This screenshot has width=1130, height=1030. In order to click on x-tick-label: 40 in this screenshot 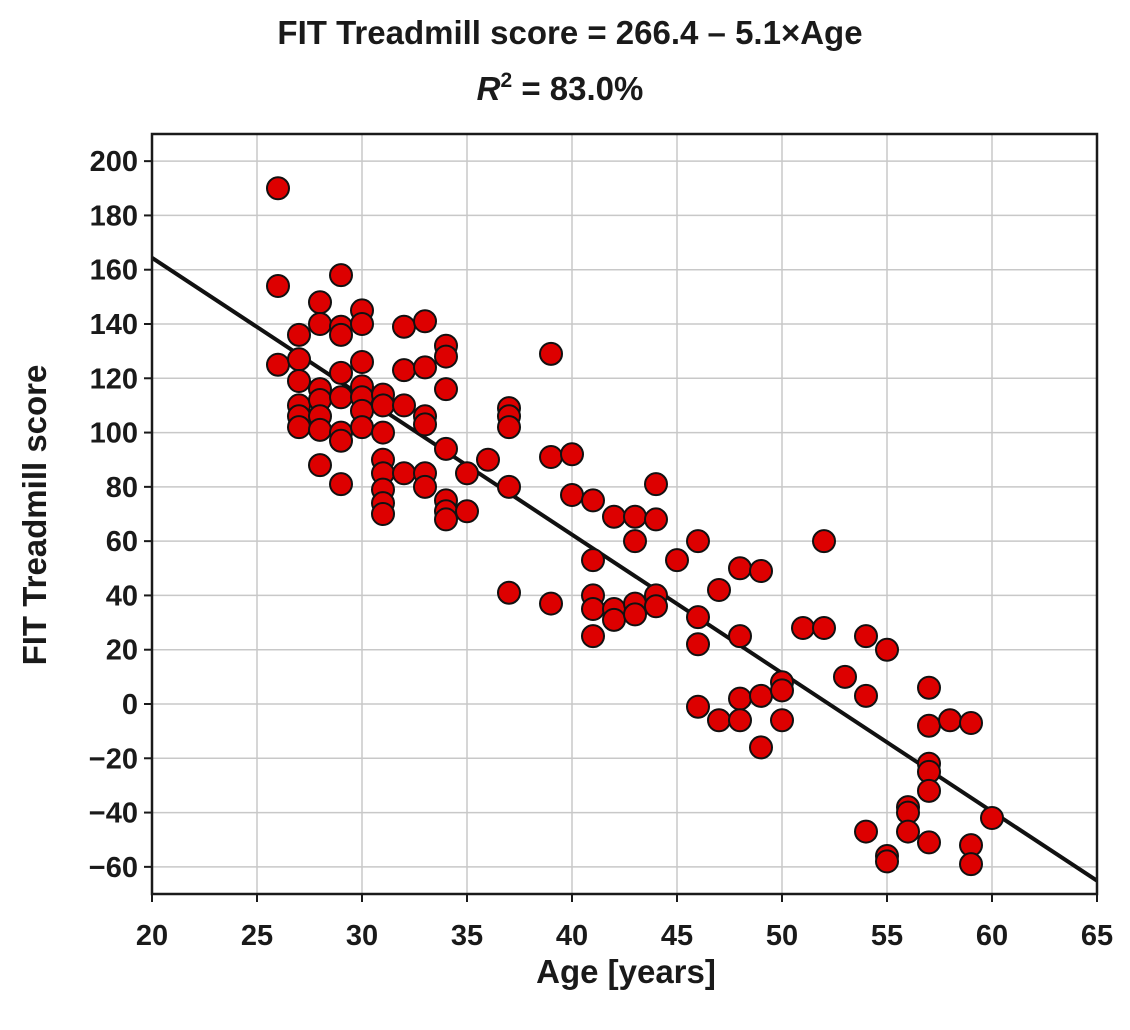, I will do `click(572, 936)`.